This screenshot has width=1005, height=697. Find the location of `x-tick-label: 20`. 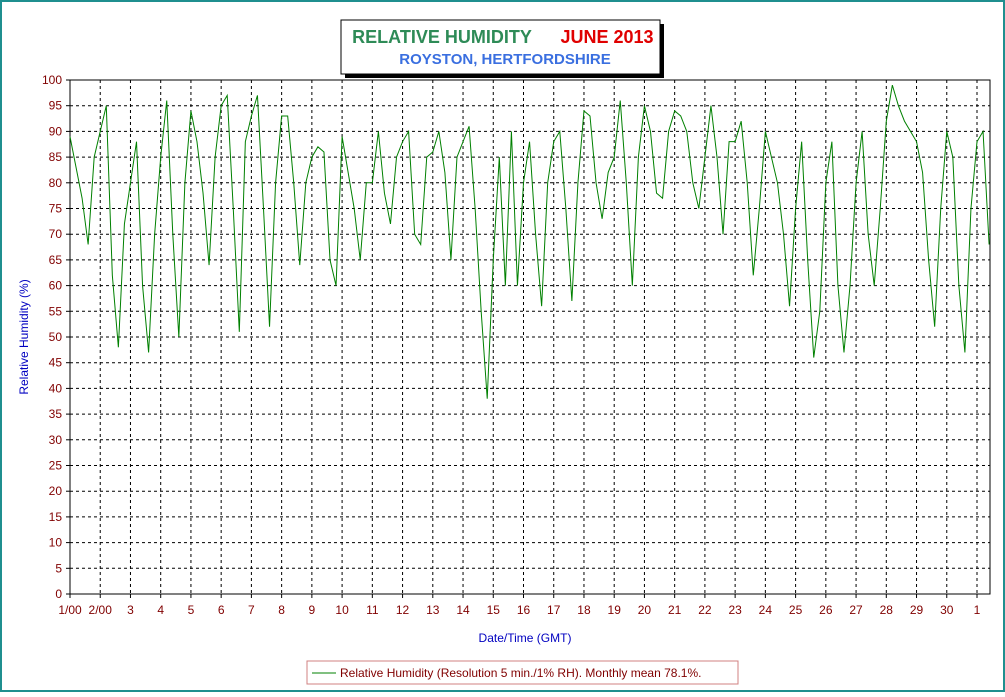

x-tick-label: 20 is located at coordinates (645, 610).